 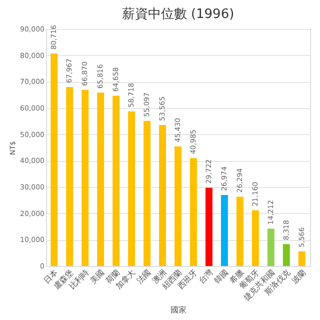 I want to click on chart-title: 薪資中位數 (1996), so click(x=178, y=14).